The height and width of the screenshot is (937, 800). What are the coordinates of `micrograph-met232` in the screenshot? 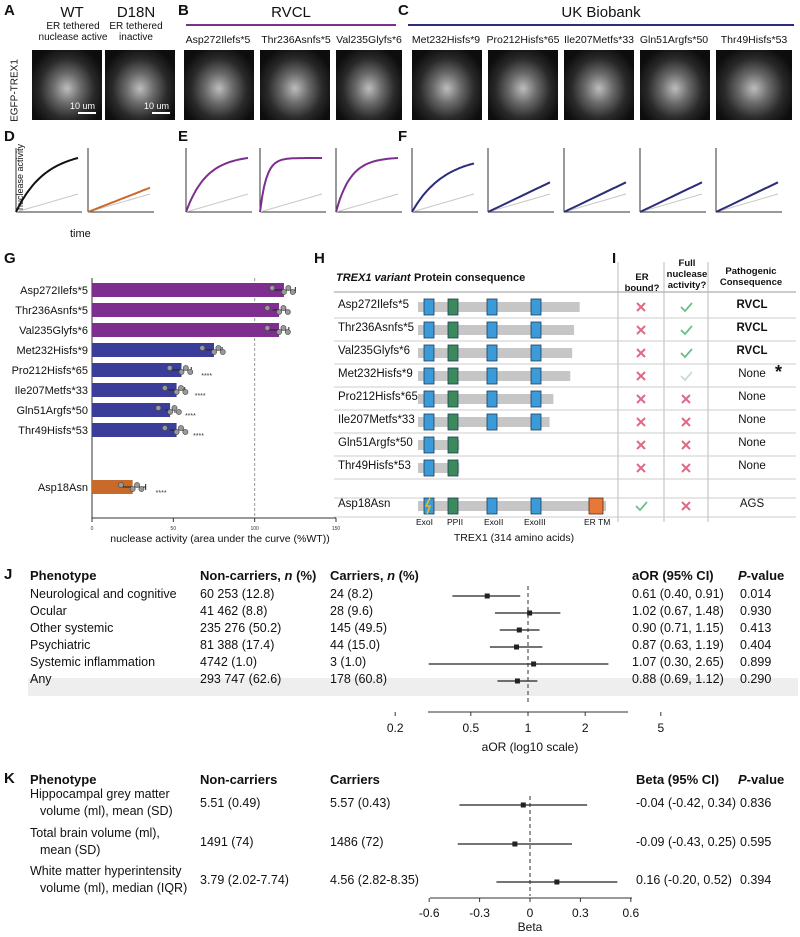 It's located at (447, 85).